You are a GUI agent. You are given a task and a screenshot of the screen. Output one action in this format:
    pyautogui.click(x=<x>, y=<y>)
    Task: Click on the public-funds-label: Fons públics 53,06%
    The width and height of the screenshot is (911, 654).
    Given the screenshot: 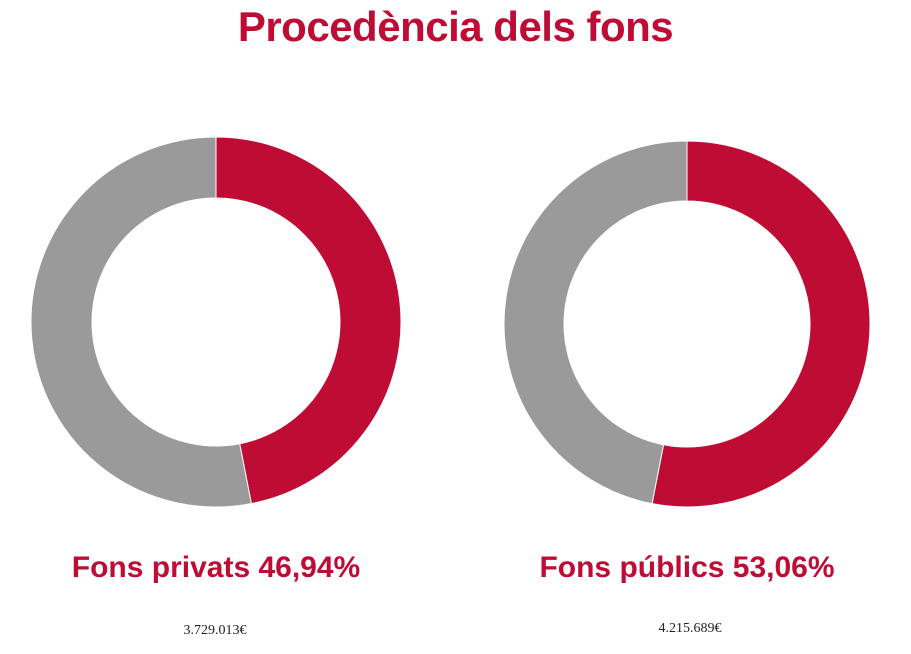 What is the action you would take?
    pyautogui.click(x=687, y=567)
    